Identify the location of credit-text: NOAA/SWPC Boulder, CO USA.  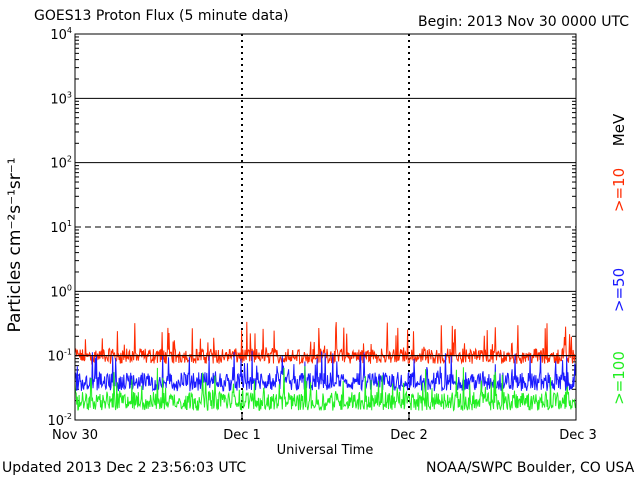
(530, 468).